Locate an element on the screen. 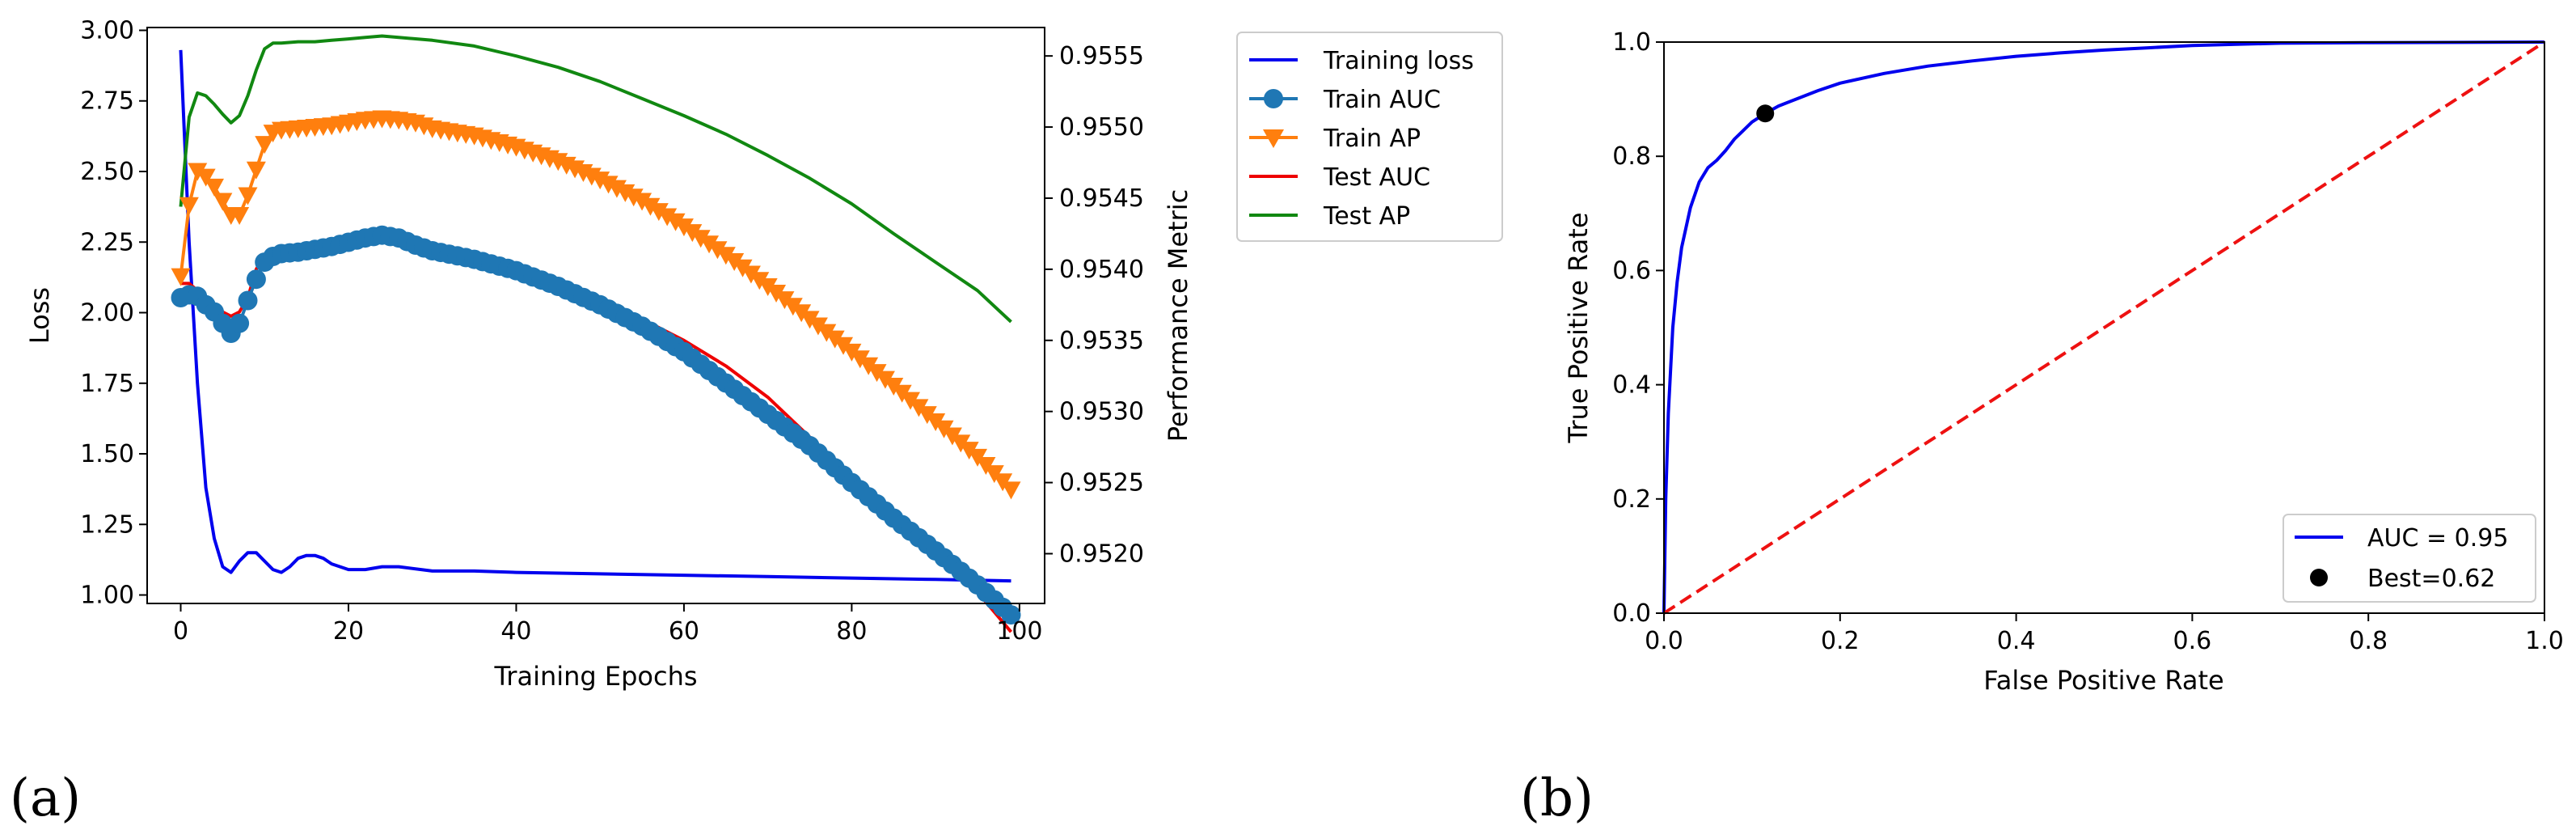  y-tick-label: 1.50 is located at coordinates (107, 454).